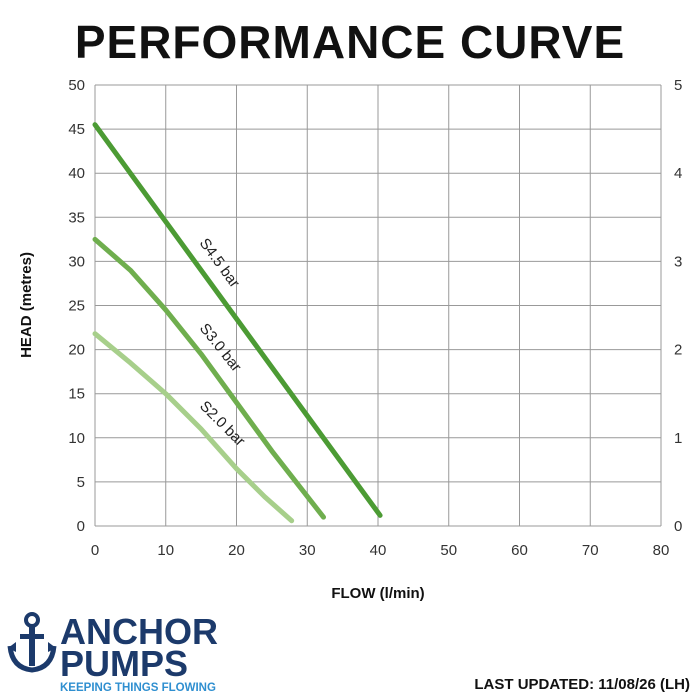 Image resolution: width=700 pixels, height=700 pixels. I want to click on y2-tick-label: 0, so click(678, 526).